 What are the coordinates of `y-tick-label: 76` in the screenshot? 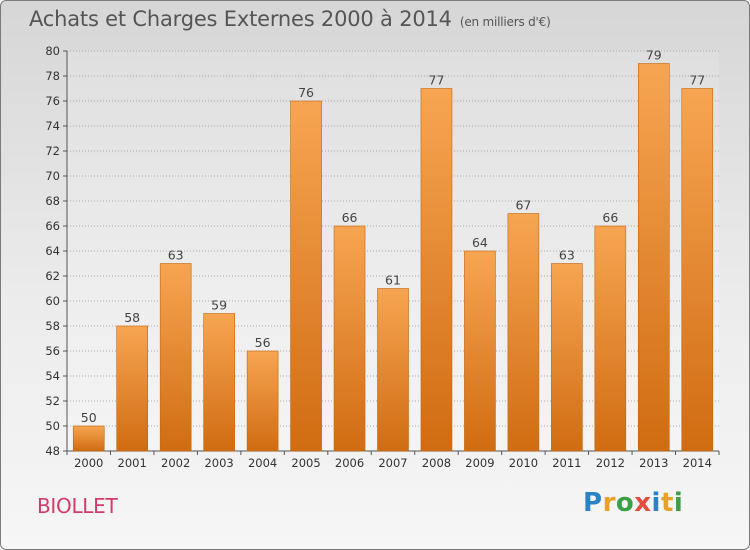 It's located at (52, 101).